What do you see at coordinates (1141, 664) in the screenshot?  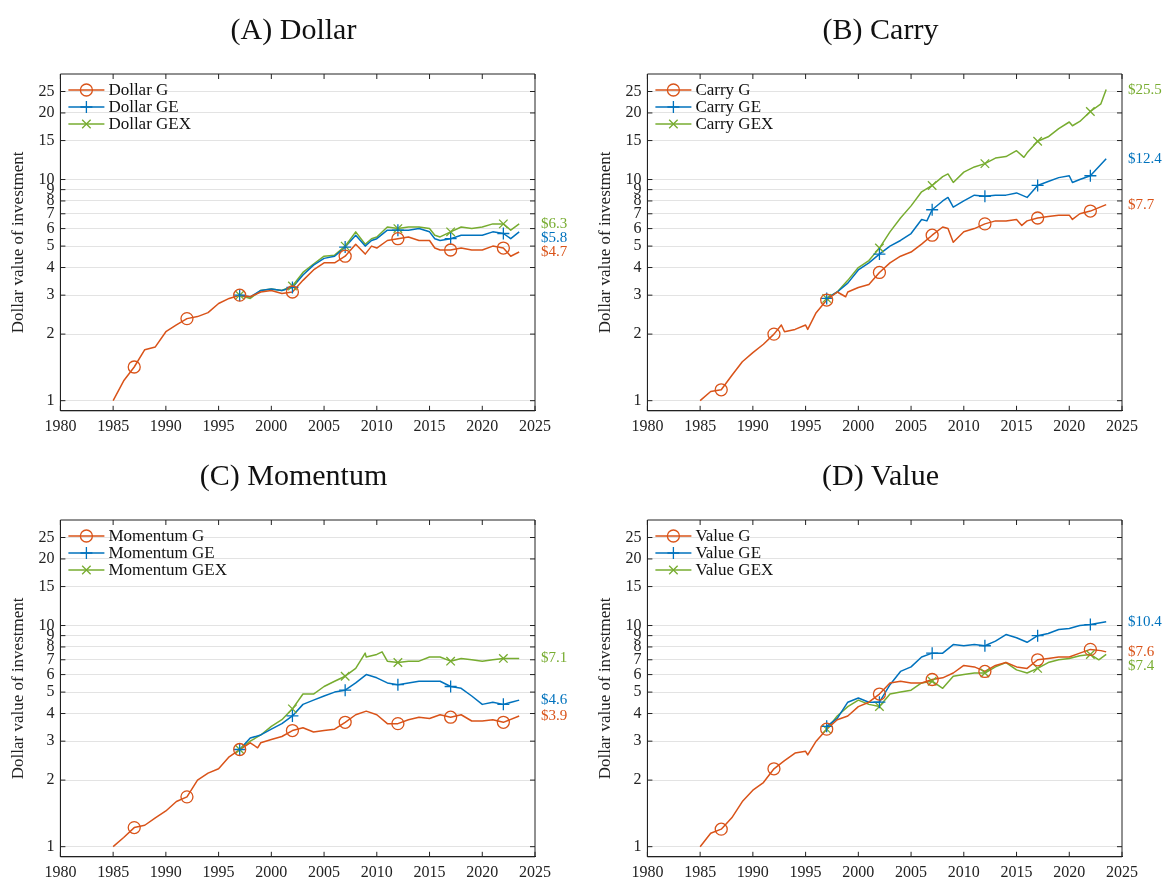 I see `text: $7.4` at bounding box center [1141, 664].